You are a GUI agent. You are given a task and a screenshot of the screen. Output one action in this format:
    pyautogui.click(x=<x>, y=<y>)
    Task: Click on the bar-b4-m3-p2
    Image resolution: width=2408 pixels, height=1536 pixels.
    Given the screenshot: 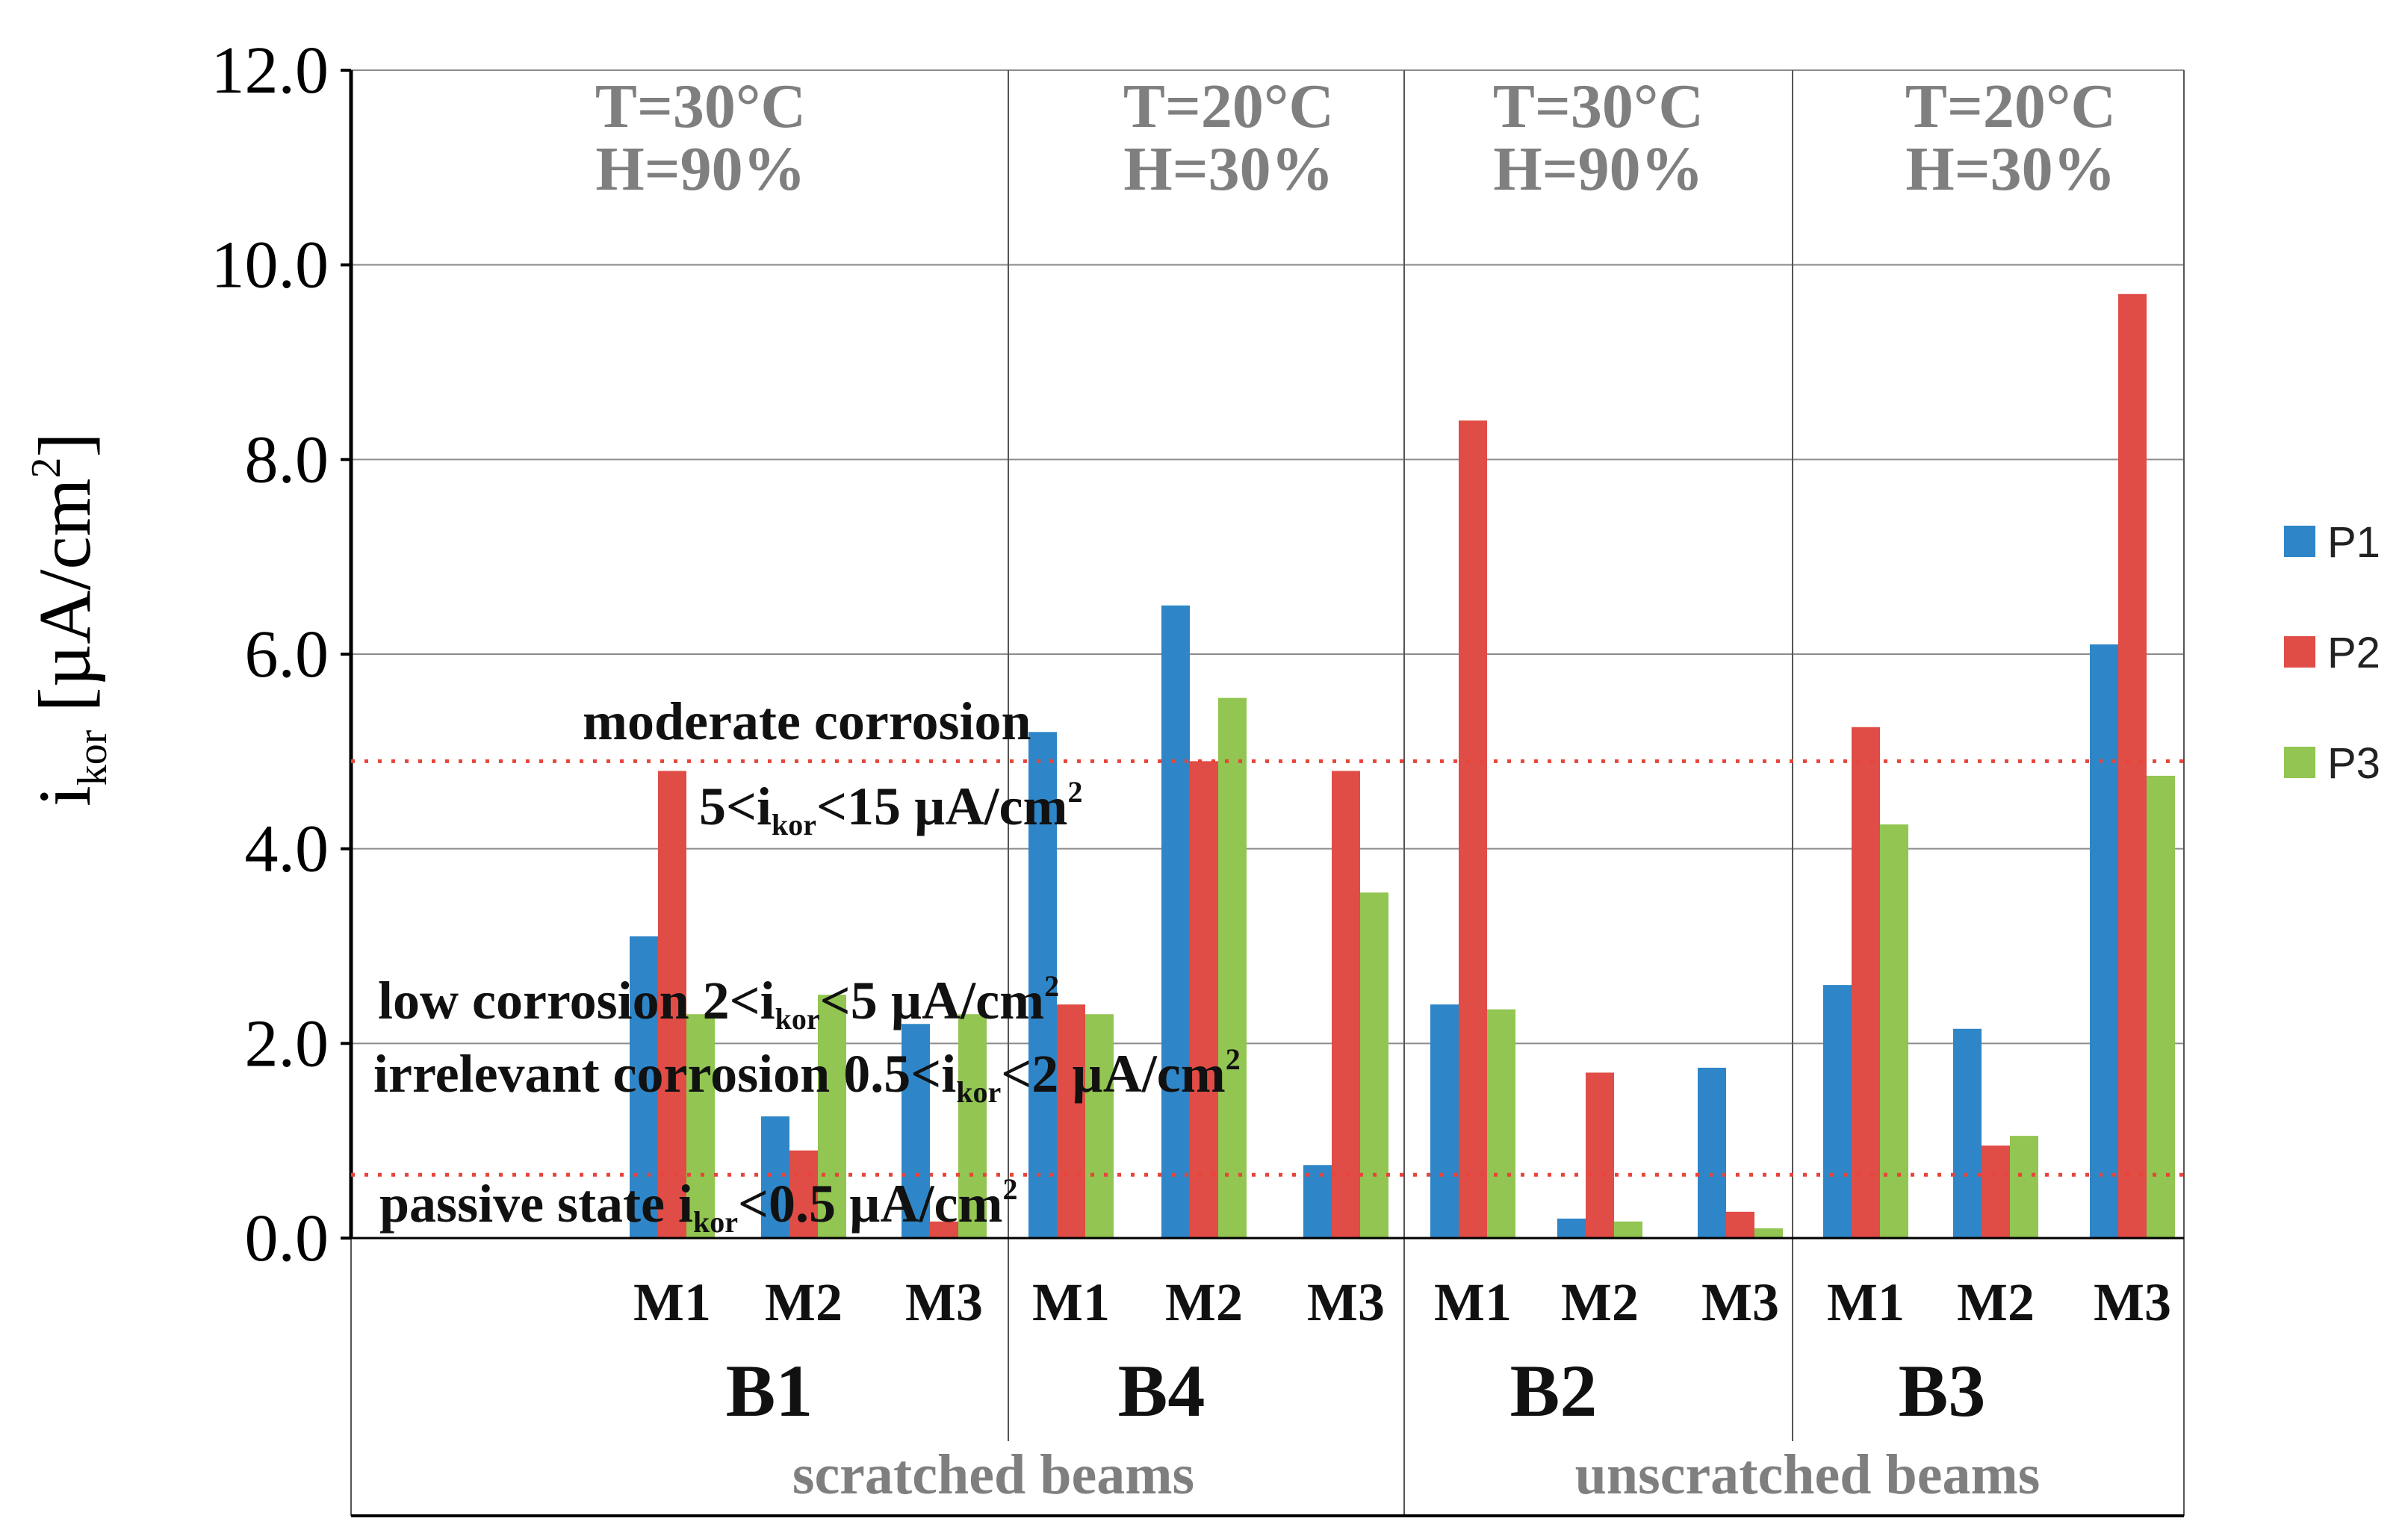 What is the action you would take?
    pyautogui.click(x=1346, y=1004)
    